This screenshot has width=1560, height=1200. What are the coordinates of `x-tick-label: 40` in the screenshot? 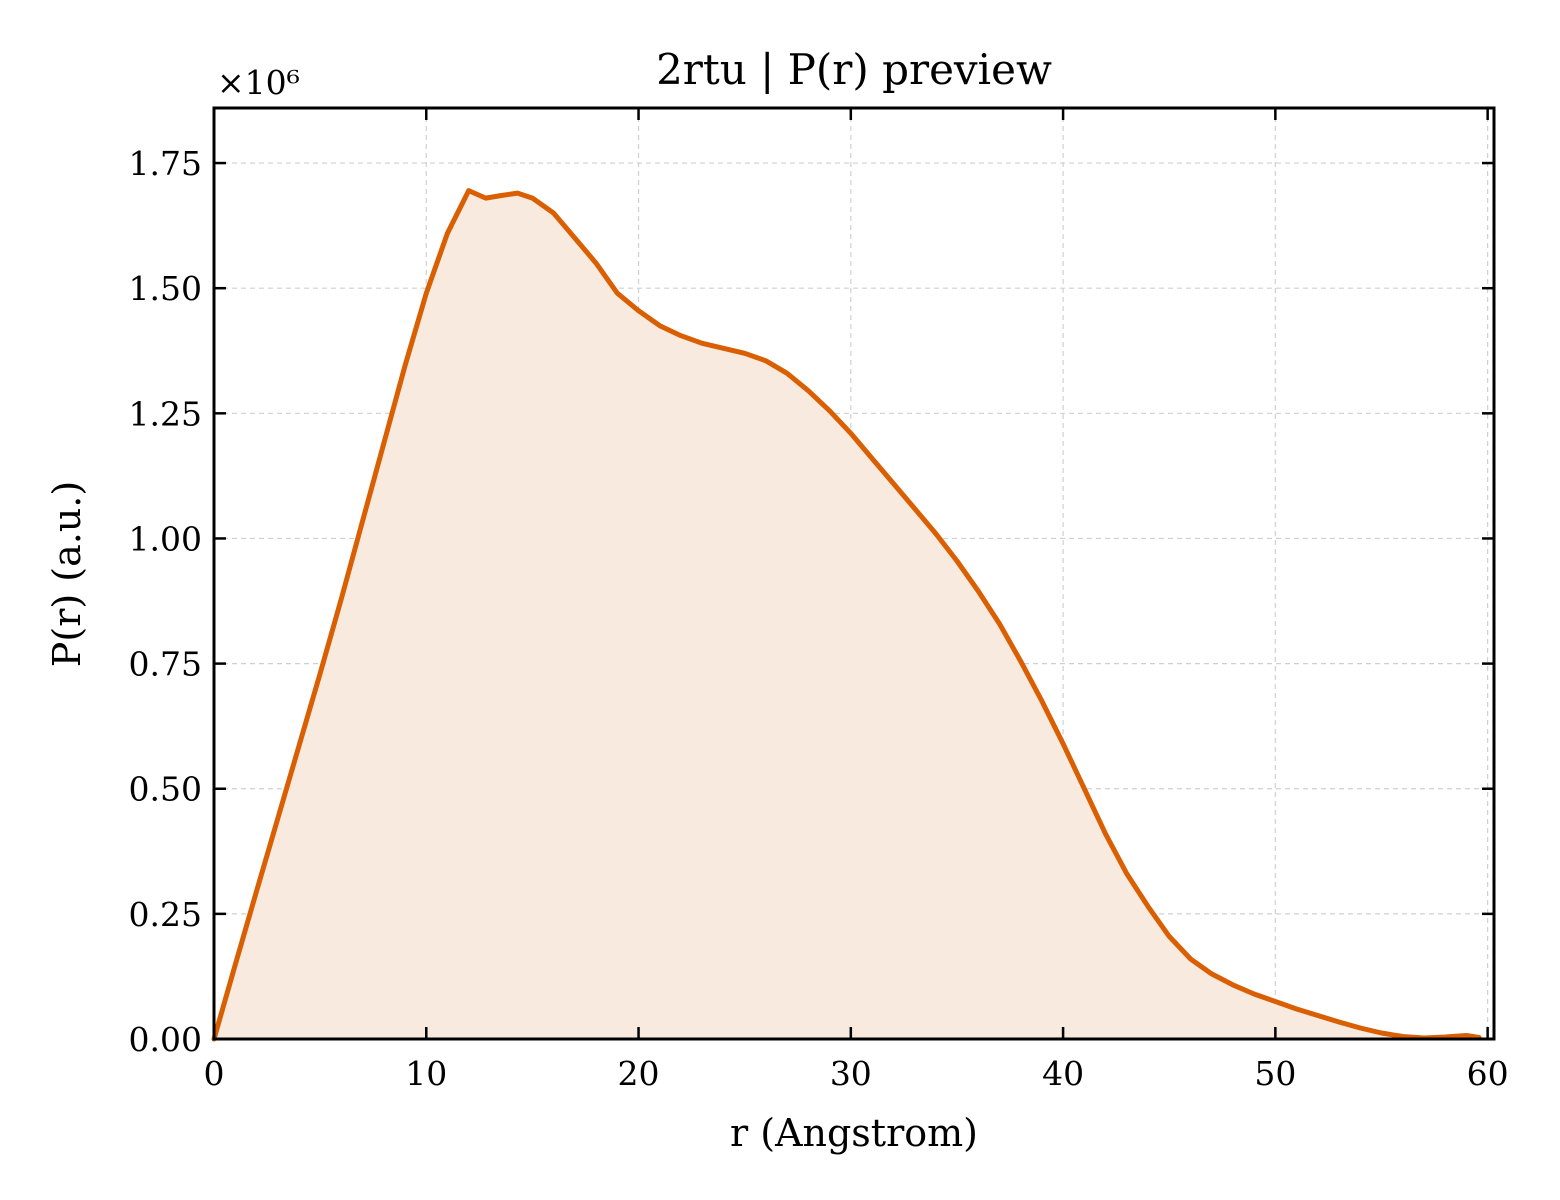 It's located at (1063, 1073).